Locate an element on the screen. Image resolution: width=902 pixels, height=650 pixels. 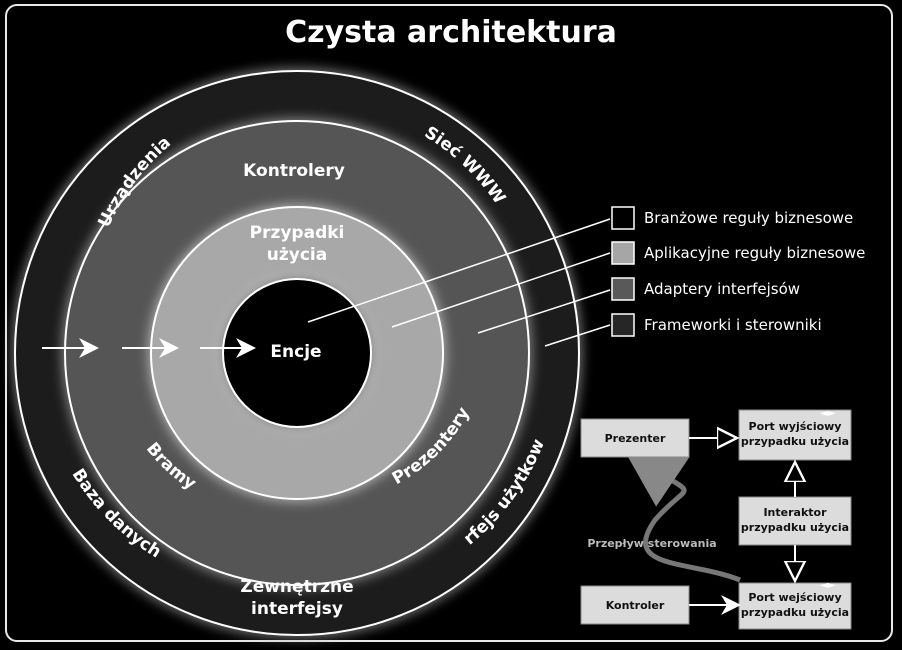
flow-curve is located at coordinates (682, 515).